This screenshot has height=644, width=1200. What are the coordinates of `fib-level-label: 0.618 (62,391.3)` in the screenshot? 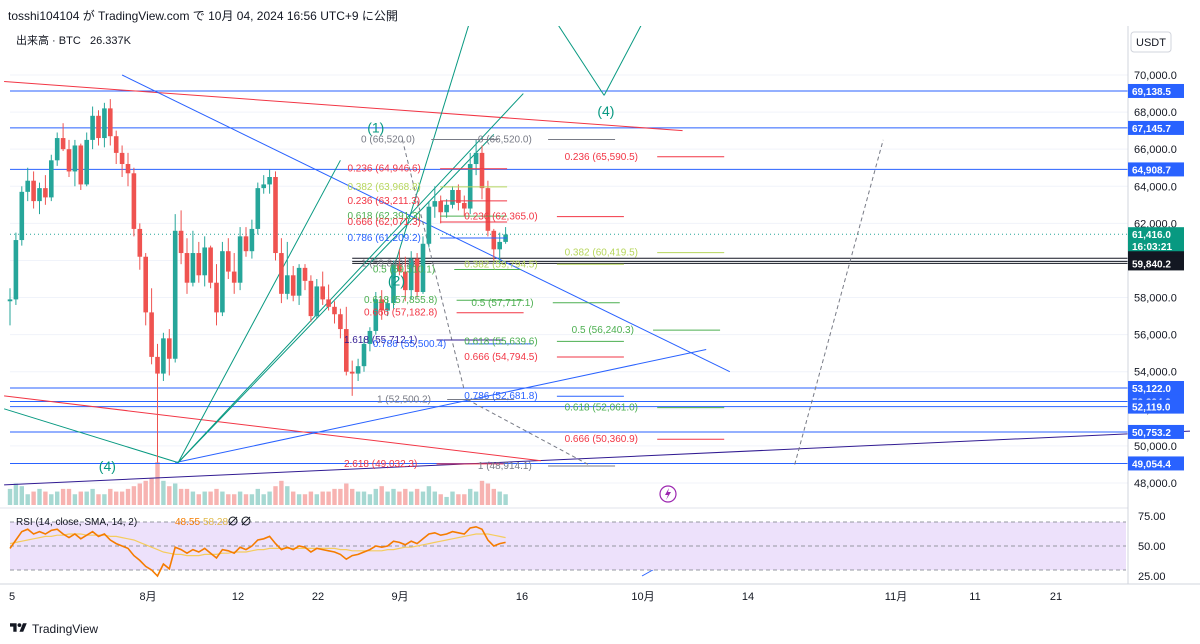 It's located at (383, 216).